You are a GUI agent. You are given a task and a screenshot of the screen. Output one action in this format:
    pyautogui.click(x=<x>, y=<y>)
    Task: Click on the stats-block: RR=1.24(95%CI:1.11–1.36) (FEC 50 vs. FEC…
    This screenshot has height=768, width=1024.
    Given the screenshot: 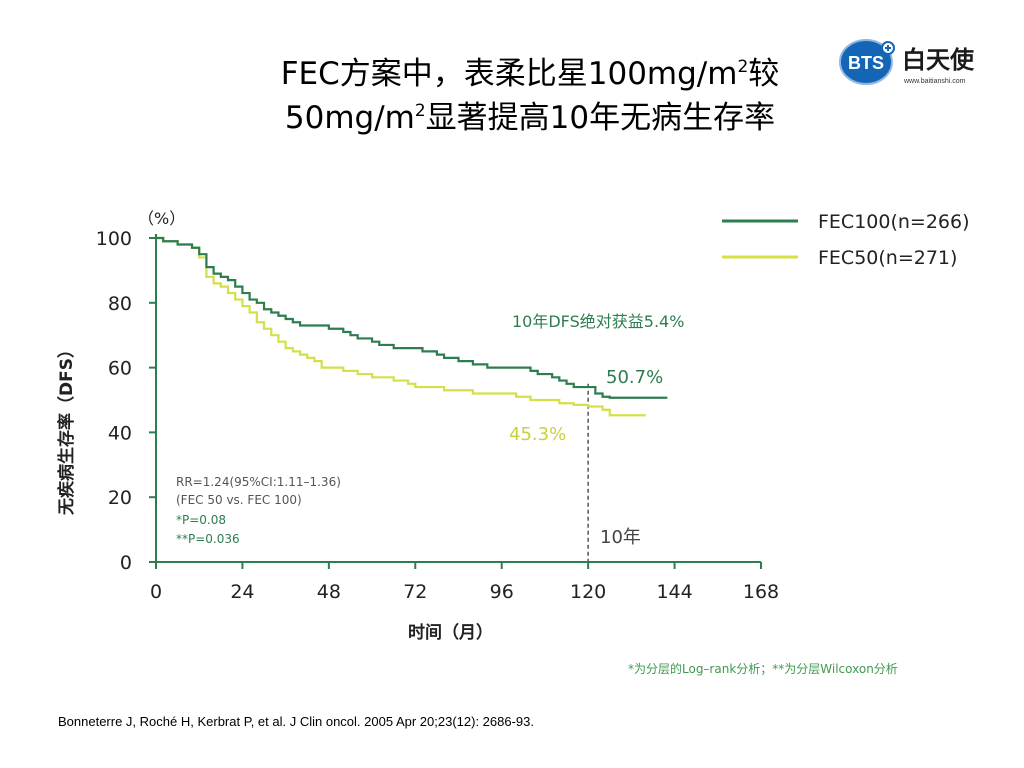 What is the action you would take?
    pyautogui.click(x=258, y=510)
    